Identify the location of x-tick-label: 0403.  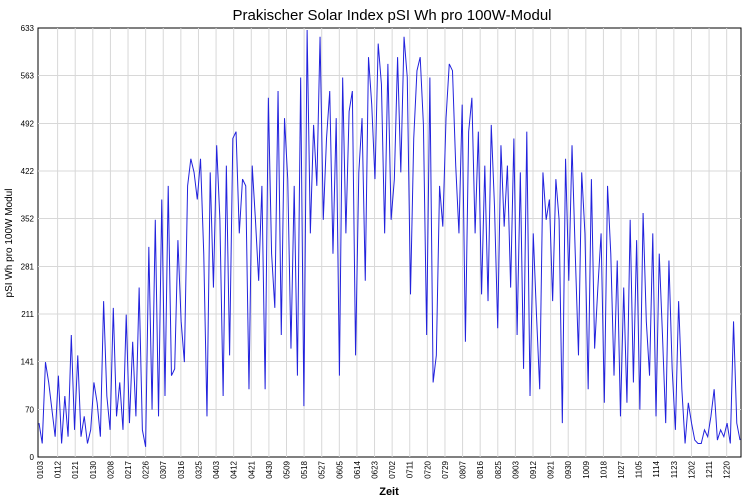
(216, 469).